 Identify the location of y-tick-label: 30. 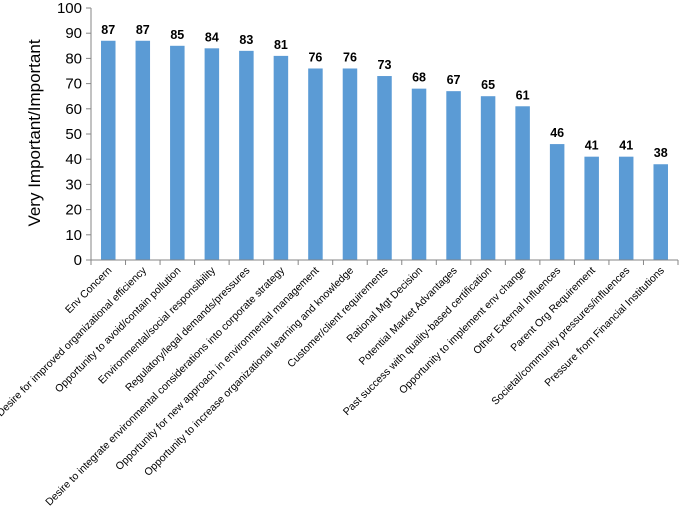
(73, 184).